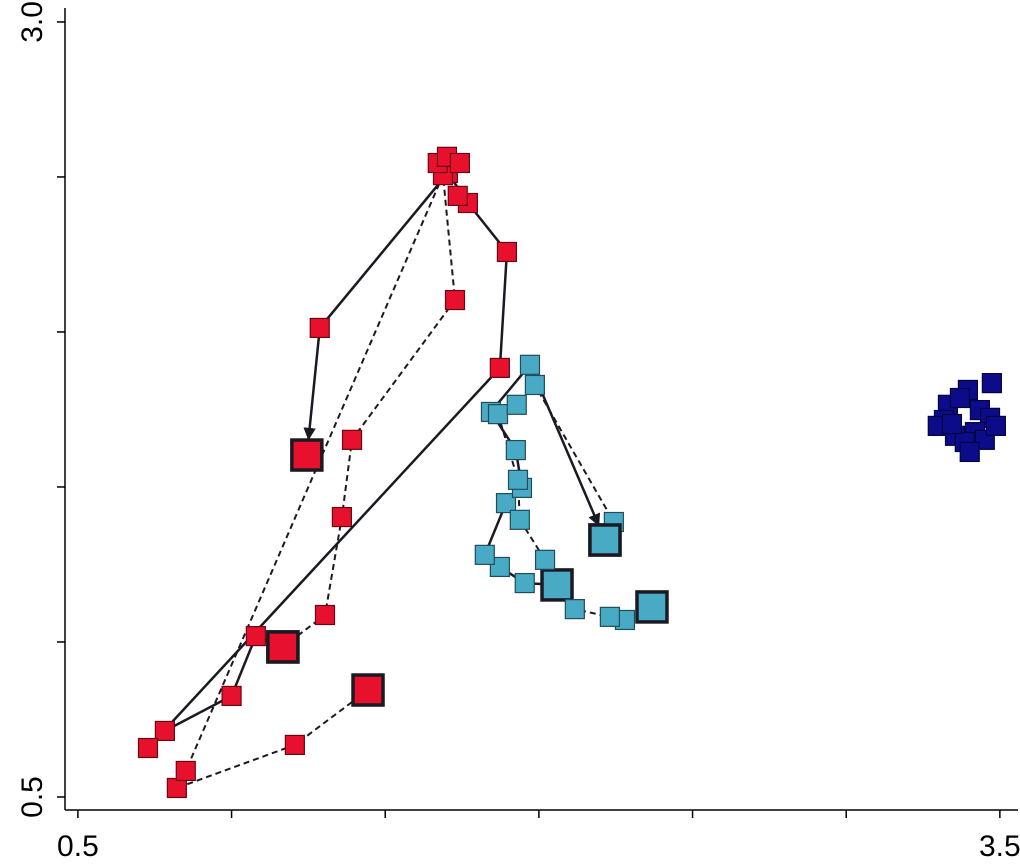 This screenshot has height=866, width=1020. I want to click on y-tick-label: 0.5, so click(32, 797).